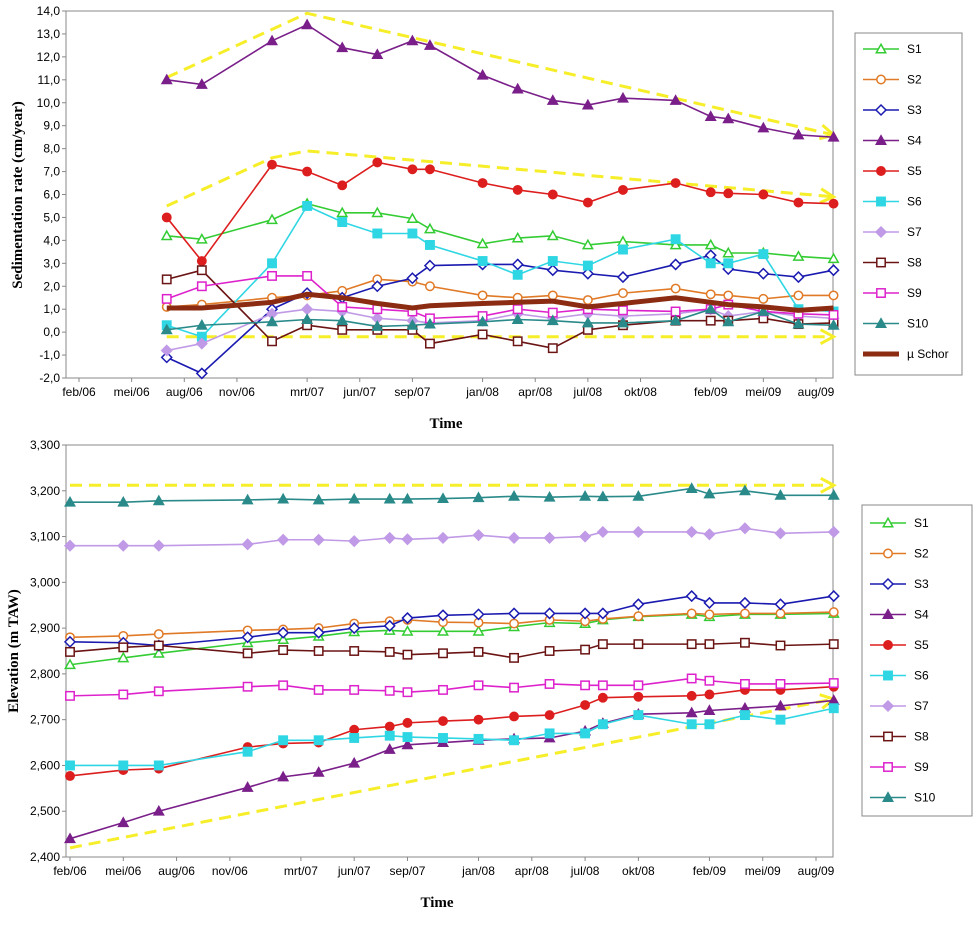  I want to click on y-axis-title: Sedimentation rate (cm/year), so click(18, 194).